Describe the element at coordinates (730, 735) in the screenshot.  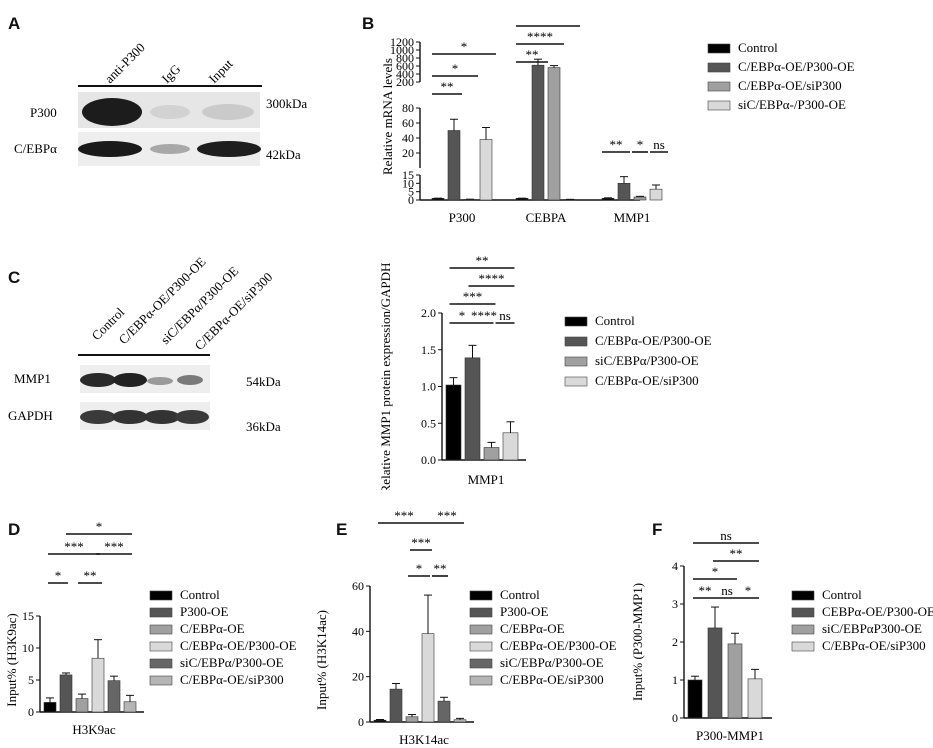
I see `x-tick-label: P300-MMP1` at that location.